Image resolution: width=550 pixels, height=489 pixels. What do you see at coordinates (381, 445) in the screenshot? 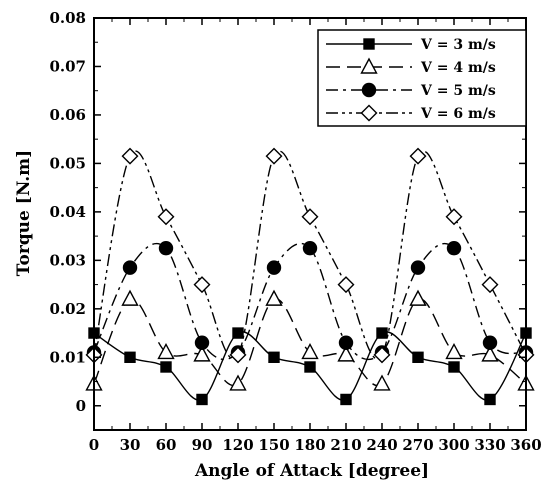
I see `x-tick-label: 240` at bounding box center [381, 445].